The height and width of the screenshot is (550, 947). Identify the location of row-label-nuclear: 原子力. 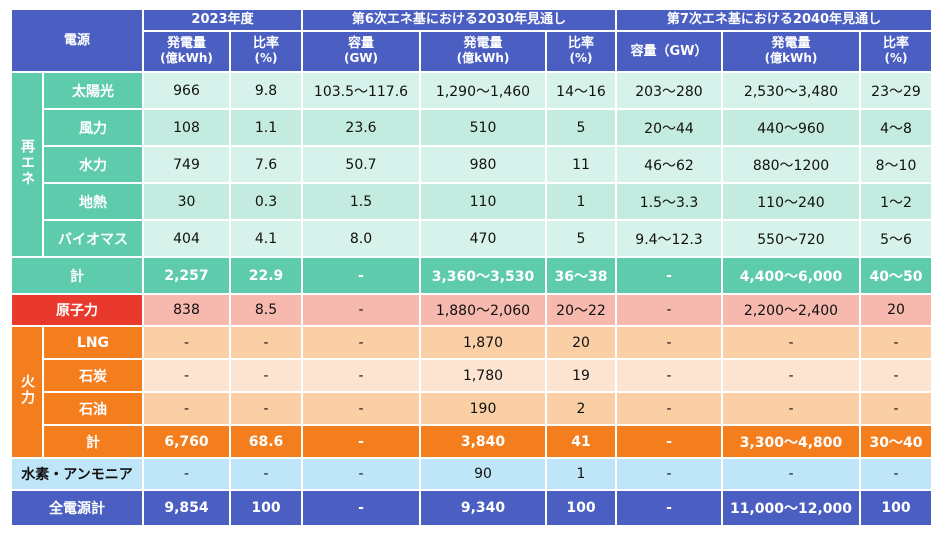
(77, 310).